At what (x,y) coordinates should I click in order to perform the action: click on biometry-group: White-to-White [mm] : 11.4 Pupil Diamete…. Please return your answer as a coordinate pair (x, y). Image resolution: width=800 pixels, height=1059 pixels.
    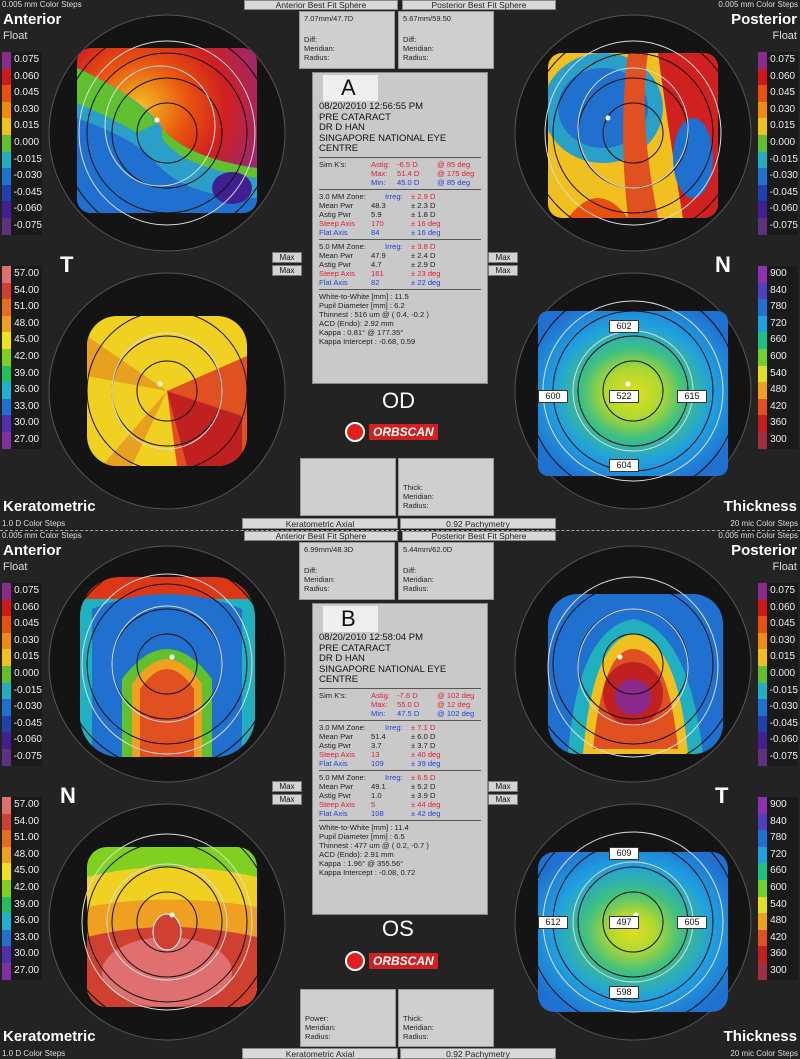
    Looking at the image, I should click on (400, 848).